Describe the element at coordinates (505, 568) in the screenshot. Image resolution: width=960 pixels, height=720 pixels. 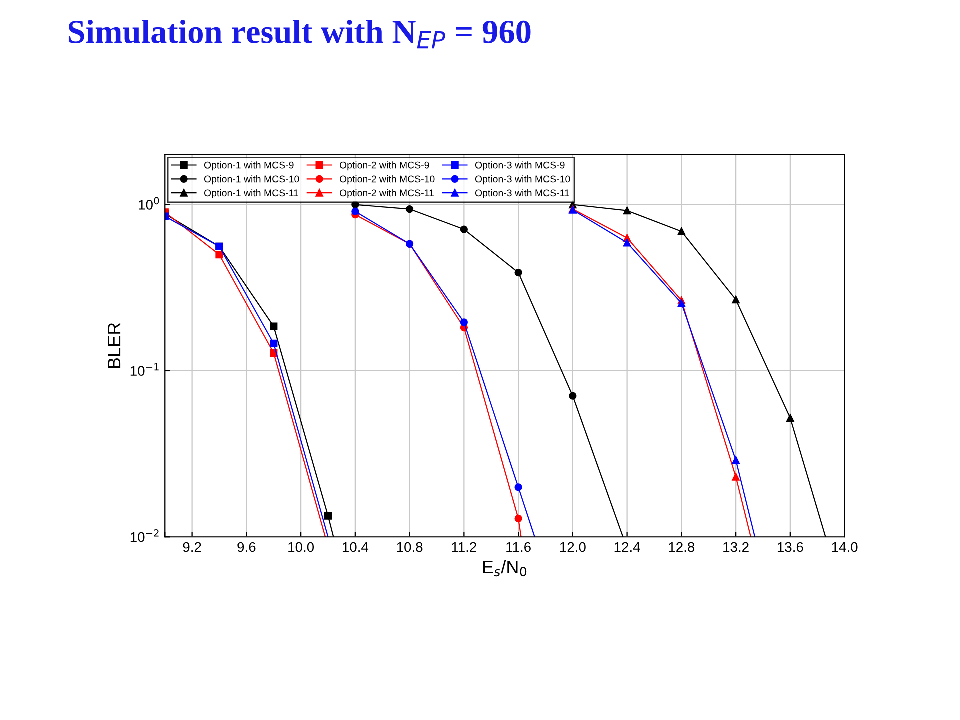
I see `x-axis-title: E$_{s}$/N$_{0}$` at that location.